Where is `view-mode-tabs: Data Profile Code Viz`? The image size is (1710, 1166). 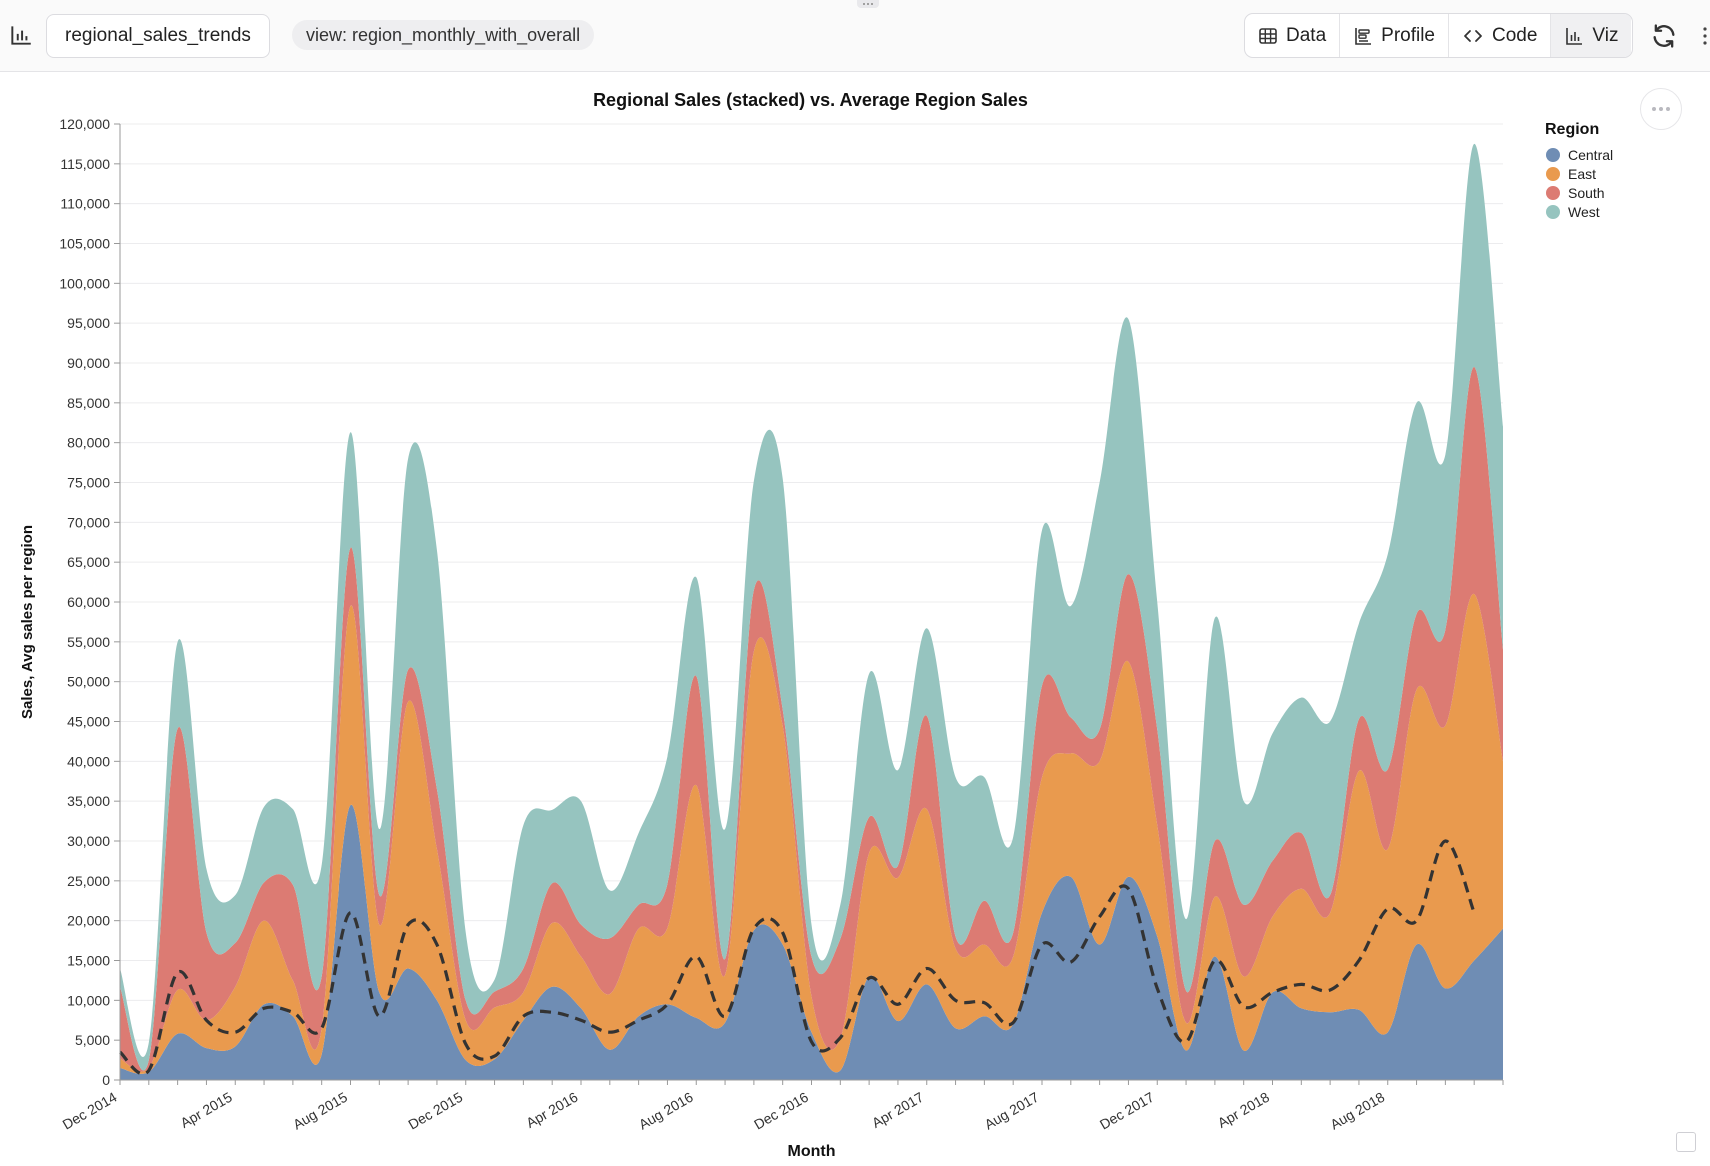
view-mode-tabs: Data Profile Code Viz is located at coordinates (1438, 35).